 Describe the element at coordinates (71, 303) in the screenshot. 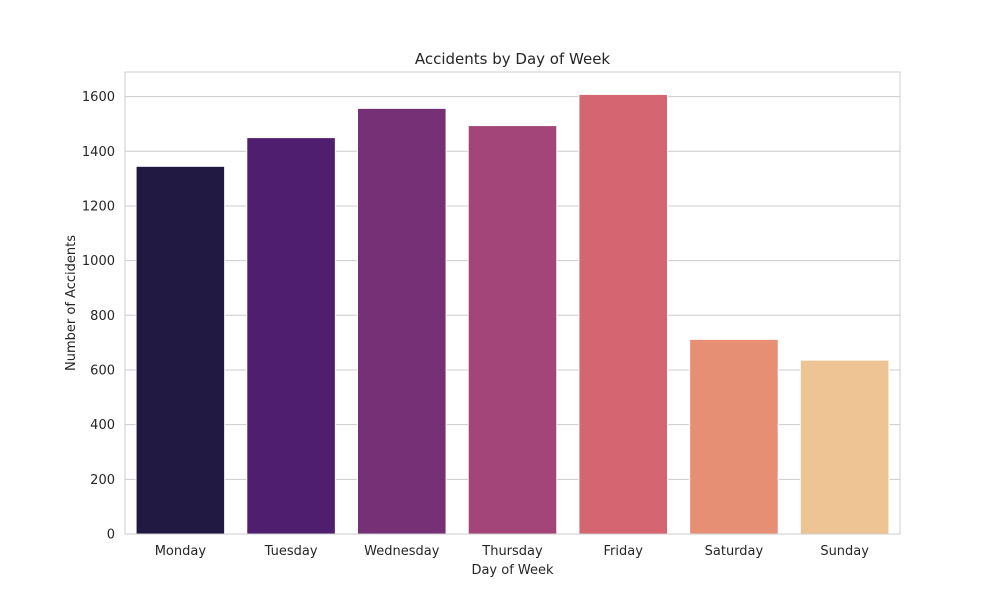

I see `y-axis-label: Number of Accidents` at that location.